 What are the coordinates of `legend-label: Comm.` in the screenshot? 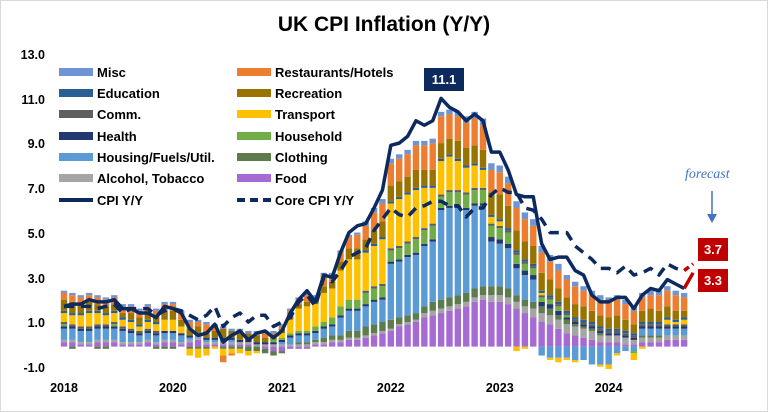 It's located at (119, 114).